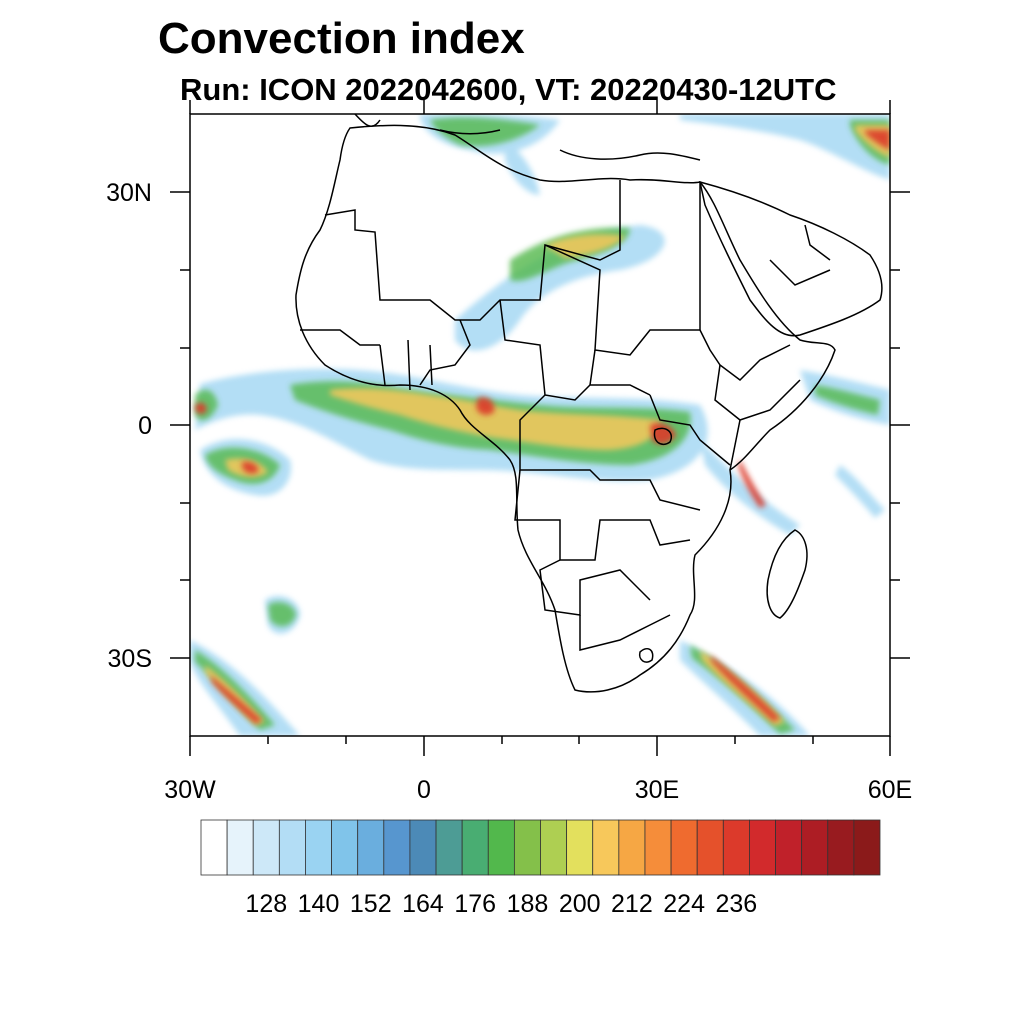  What do you see at coordinates (190, 790) in the screenshot?
I see `x-tick-label: 30W` at bounding box center [190, 790].